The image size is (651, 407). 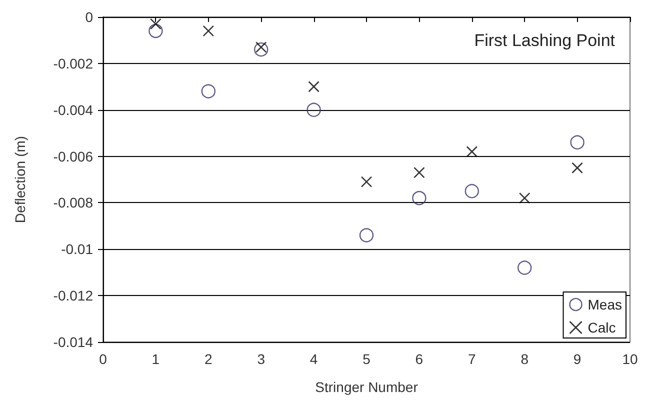 I want to click on x-tick-label: 3, so click(x=261, y=359).